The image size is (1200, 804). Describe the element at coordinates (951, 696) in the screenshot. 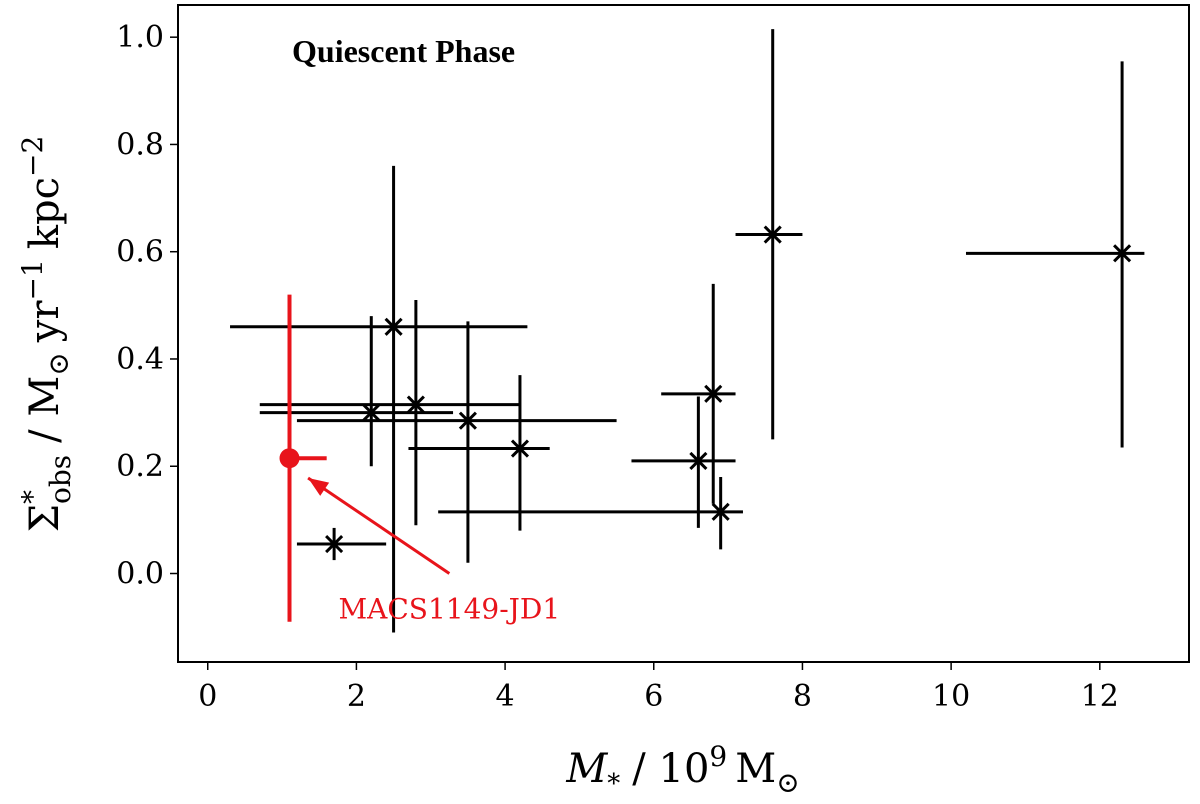

I see `x-tick-label: 10` at that location.